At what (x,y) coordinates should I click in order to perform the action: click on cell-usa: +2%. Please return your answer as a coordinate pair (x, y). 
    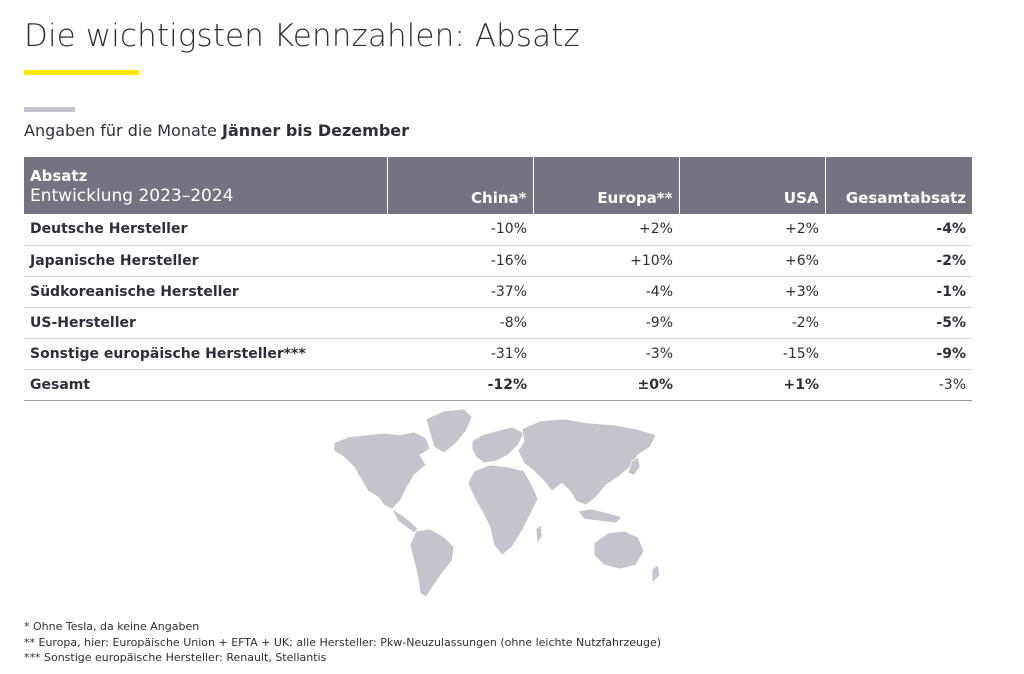
    Looking at the image, I should click on (752, 230).